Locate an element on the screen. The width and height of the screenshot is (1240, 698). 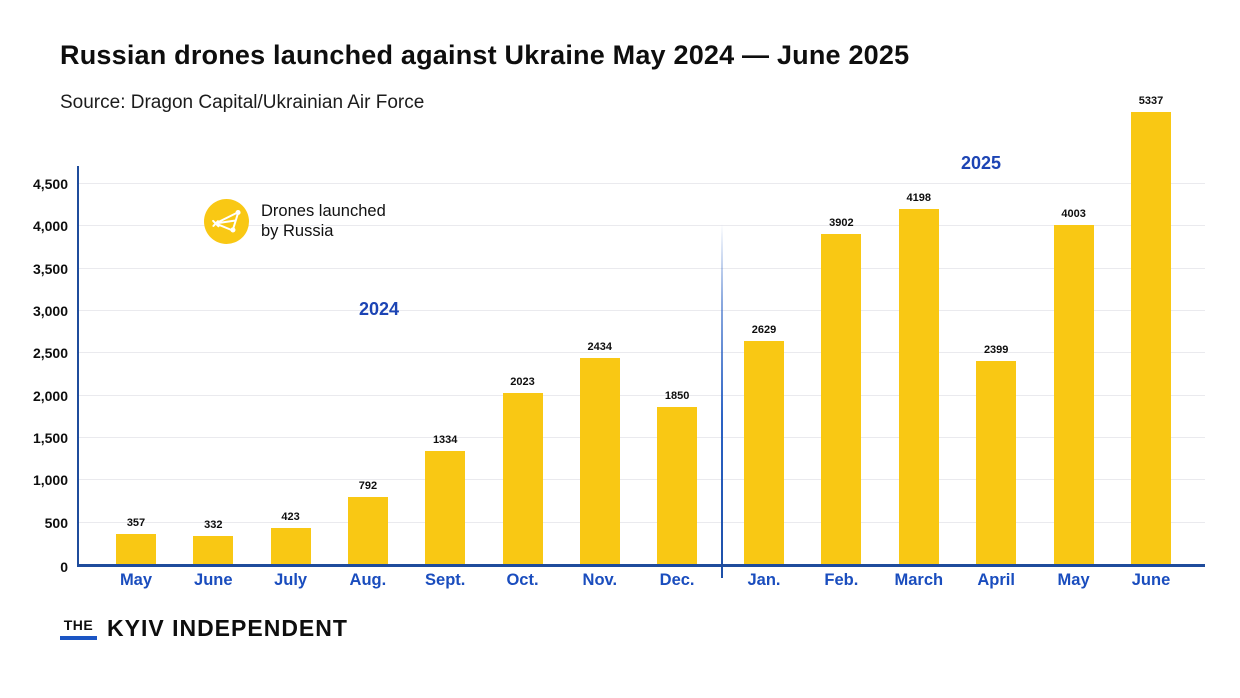
x-tick-label-dec-2024: Dec. is located at coordinates (677, 580).